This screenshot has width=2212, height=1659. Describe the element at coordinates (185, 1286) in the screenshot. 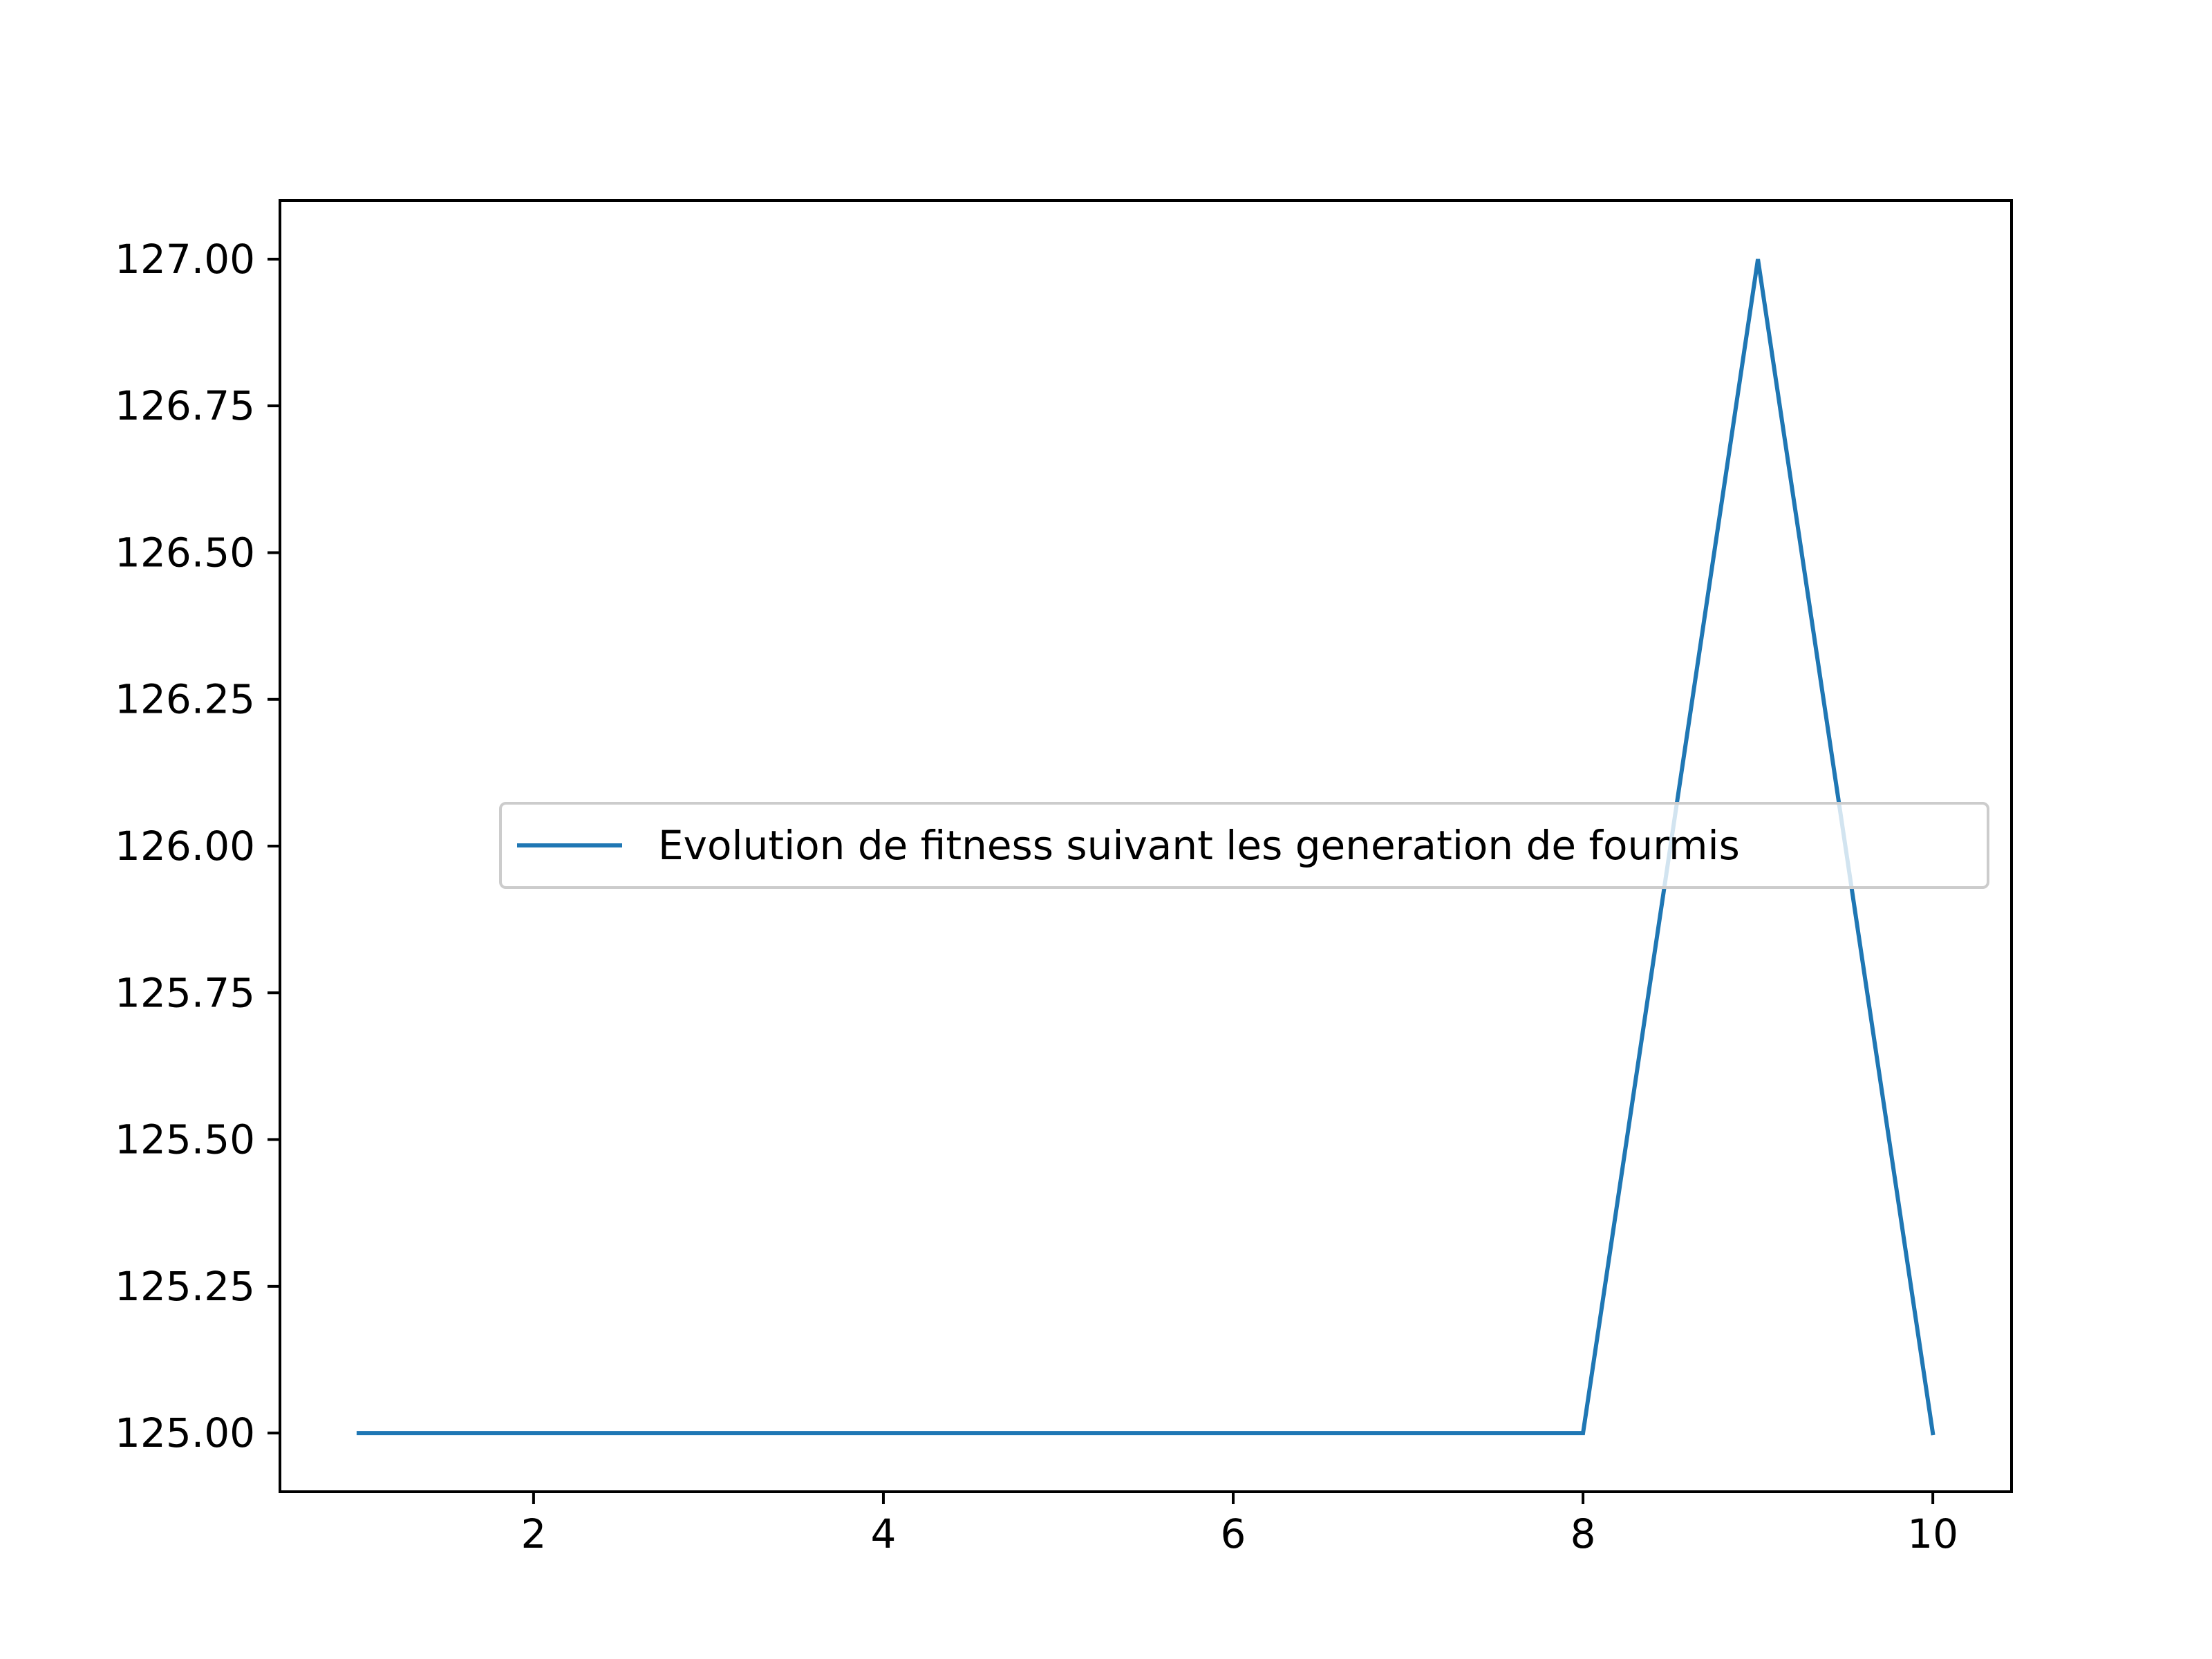

I see `y-tick-label: 125.25` at that location.